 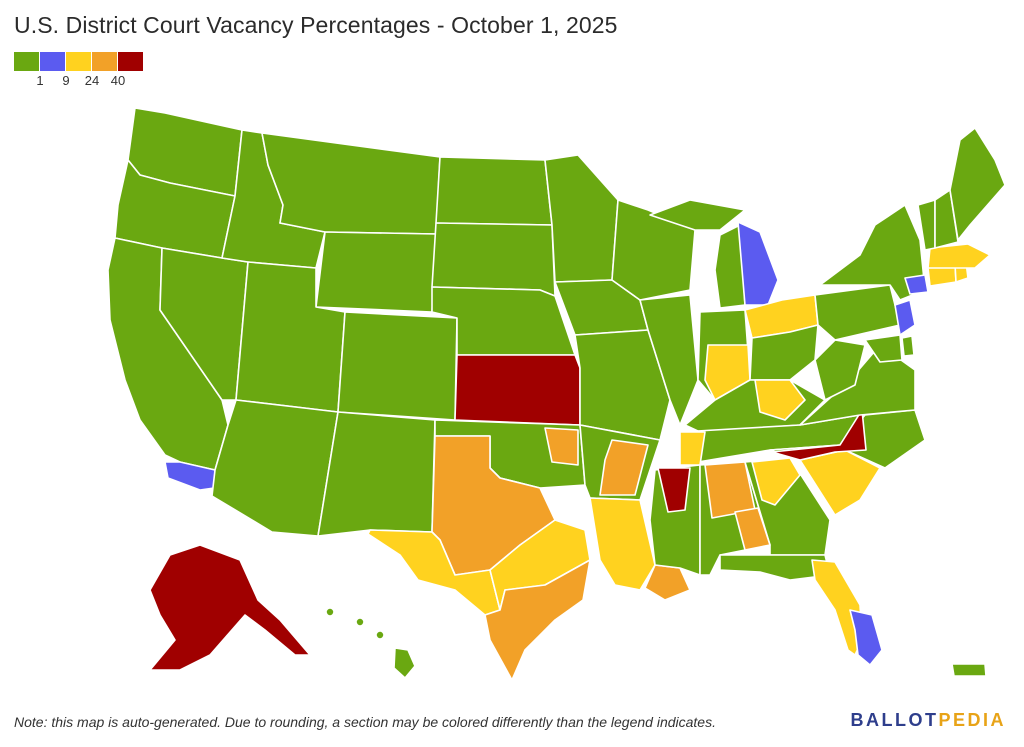 I want to click on district-middle-georgia: Middle District of Georgia, so click(x=752, y=529).